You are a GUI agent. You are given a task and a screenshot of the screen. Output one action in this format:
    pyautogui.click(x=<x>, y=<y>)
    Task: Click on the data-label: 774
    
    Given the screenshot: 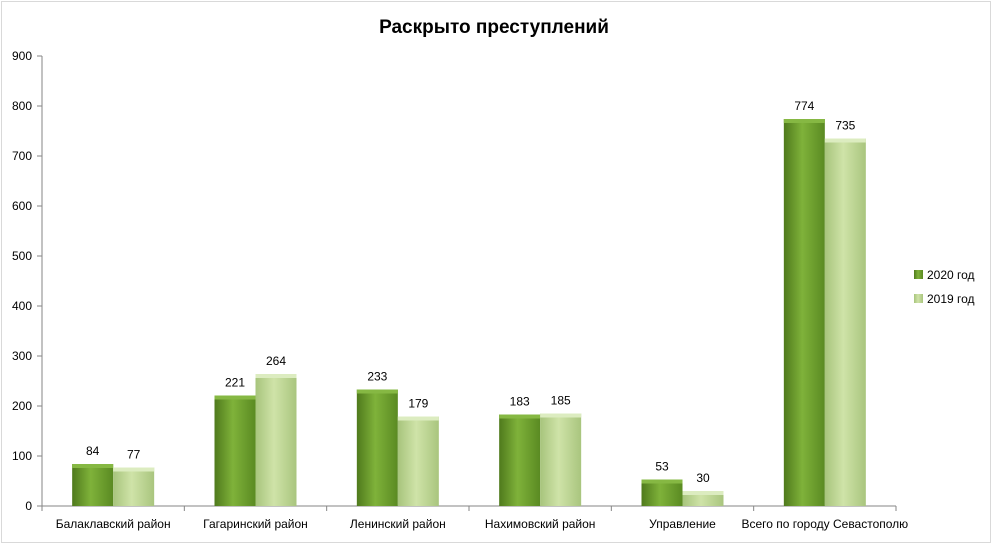 What is the action you would take?
    pyautogui.click(x=804, y=106)
    